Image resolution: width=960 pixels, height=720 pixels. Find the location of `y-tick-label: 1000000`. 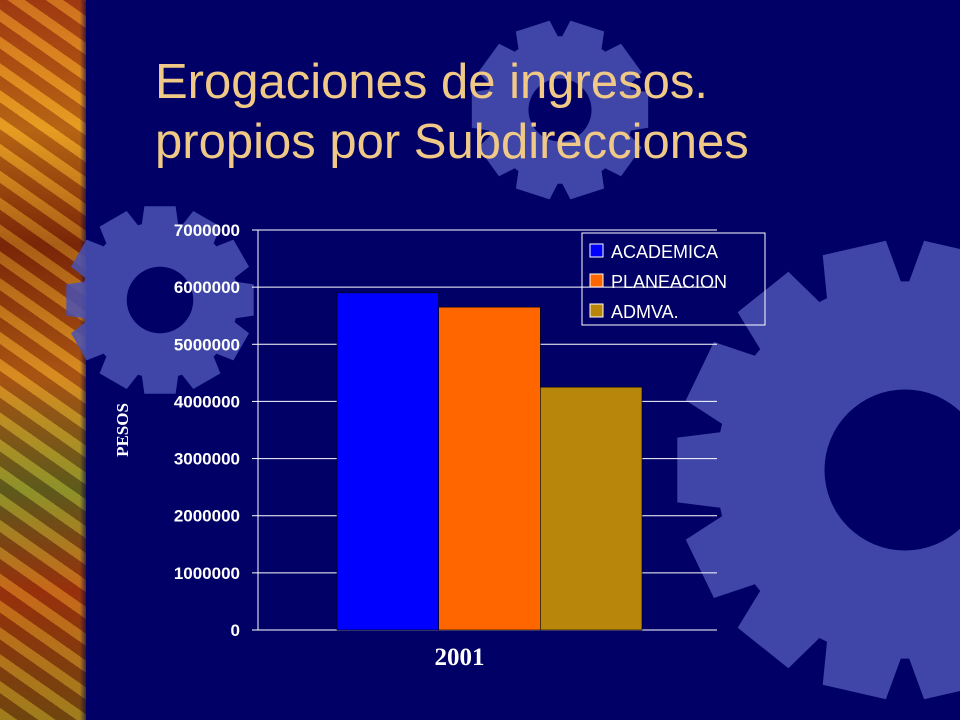

y-tick-label: 1000000 is located at coordinates (207, 573).